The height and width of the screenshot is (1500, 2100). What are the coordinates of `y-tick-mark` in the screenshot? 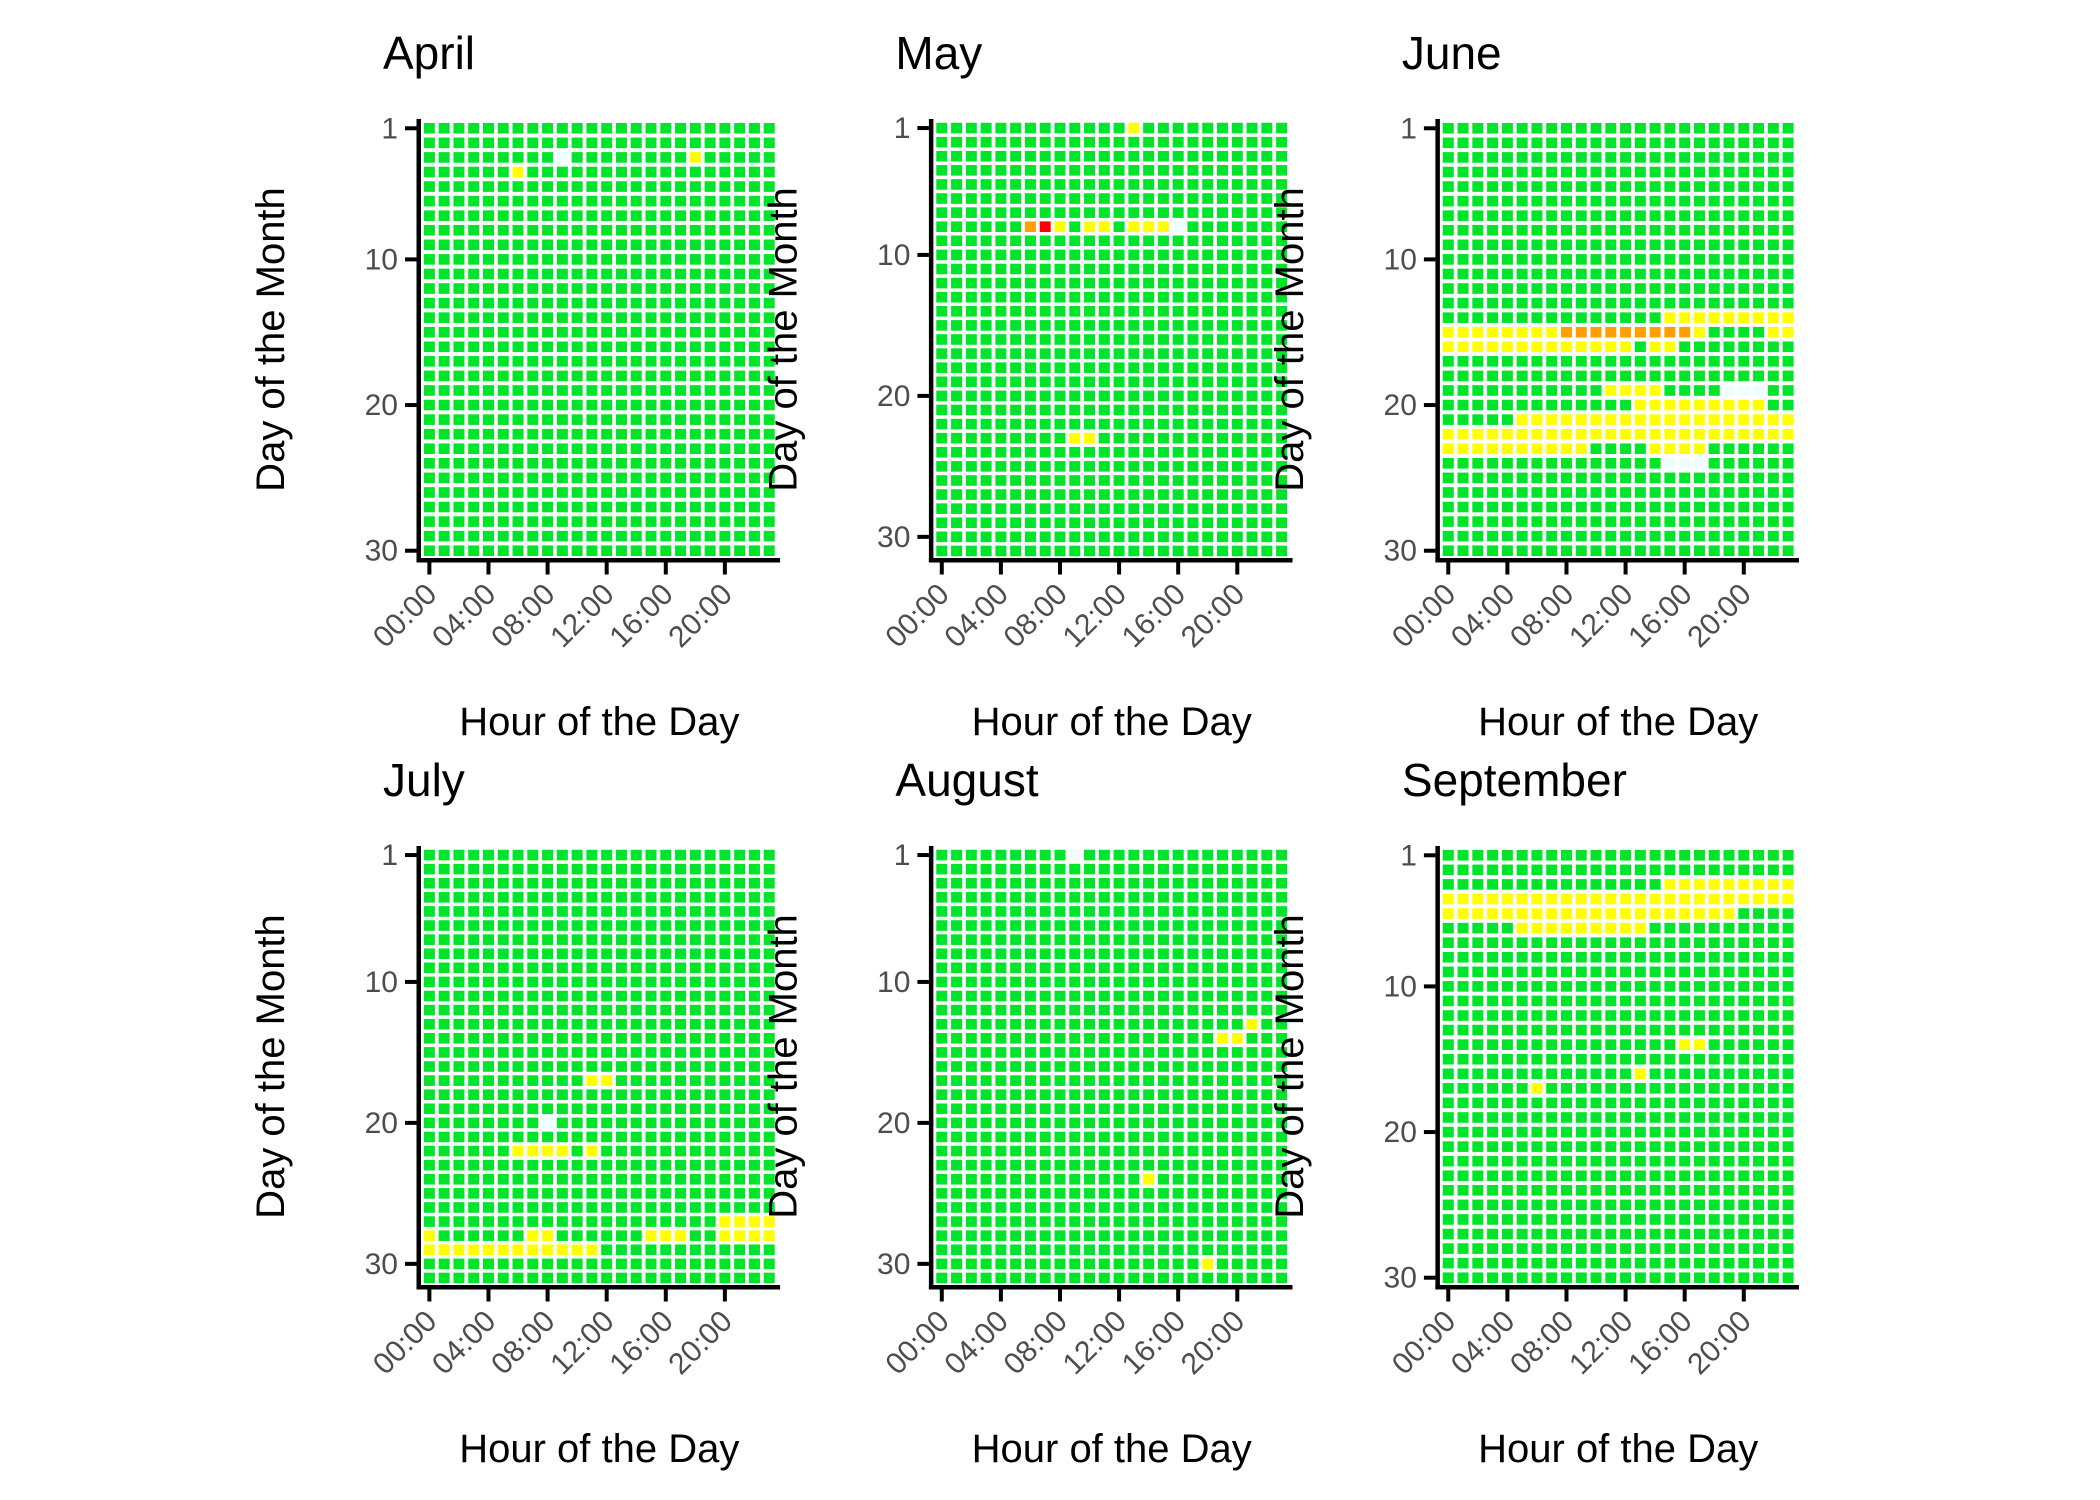 It's located at (411, 1122).